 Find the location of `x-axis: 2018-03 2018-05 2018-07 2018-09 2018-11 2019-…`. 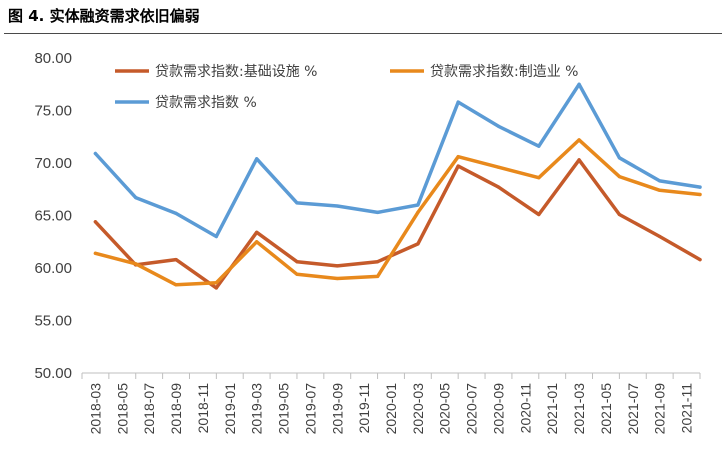

x-axis: 2018-03 2018-05 2018-07 2018-09 2018-11 2019-… is located at coordinates (391, 403).